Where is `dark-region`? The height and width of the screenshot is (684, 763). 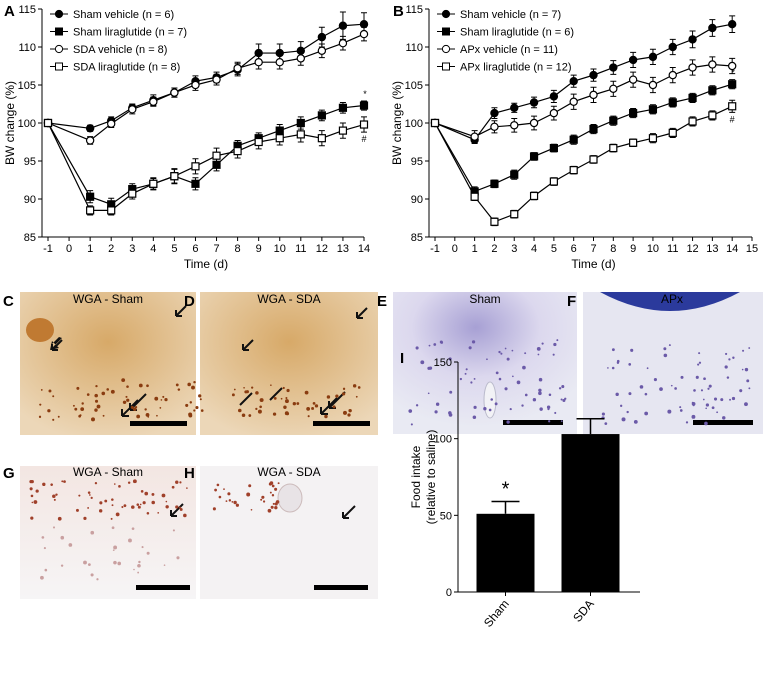
dark-region is located at coordinates (670, 301).